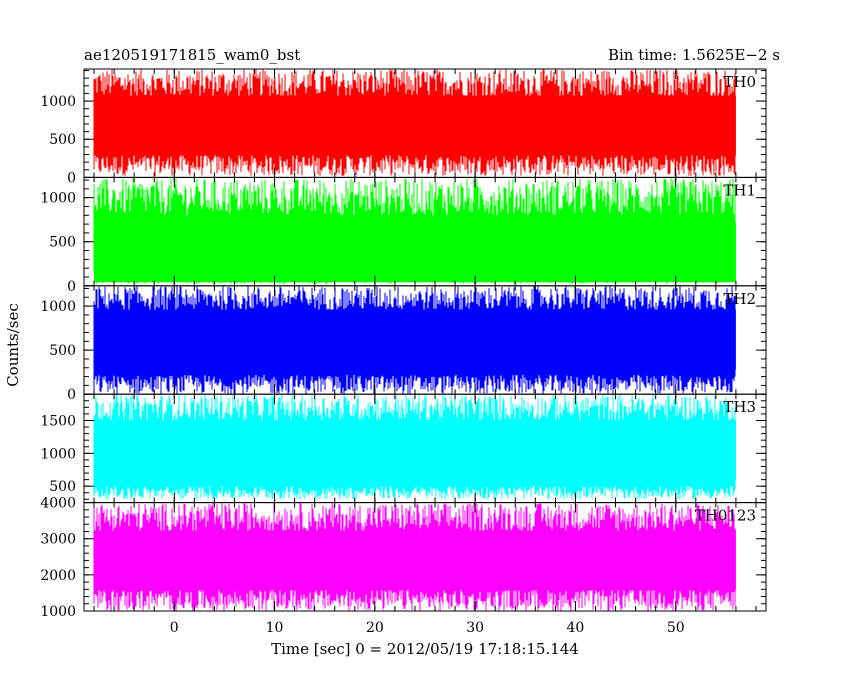  I want to click on series-th2-core, so click(415, 339).